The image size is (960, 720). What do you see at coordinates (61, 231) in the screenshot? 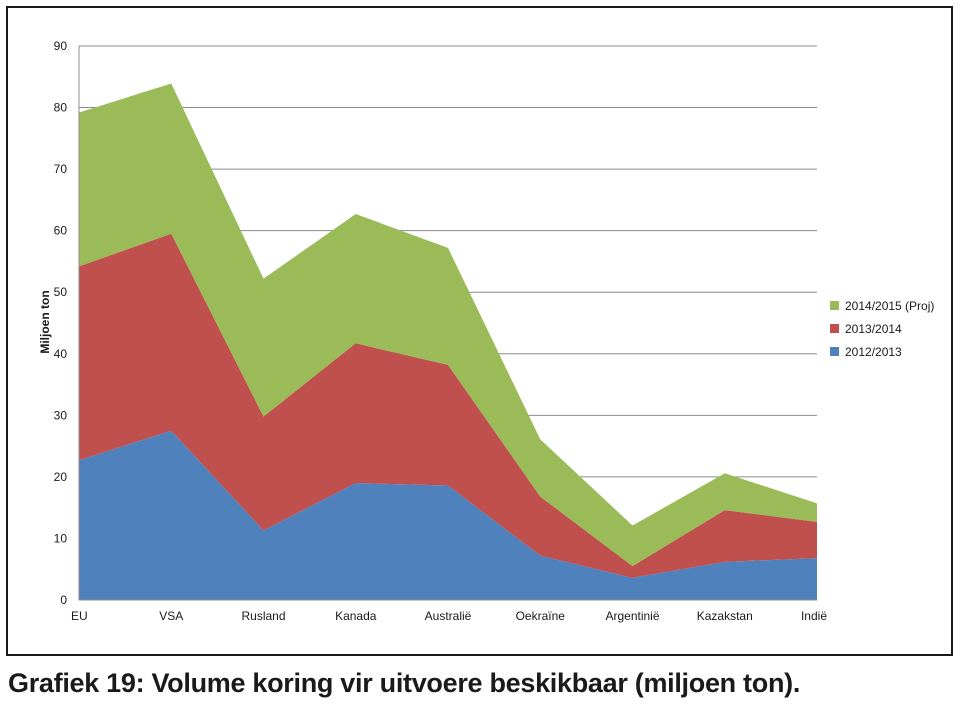
I see `y-tick-label: 60` at bounding box center [61, 231].